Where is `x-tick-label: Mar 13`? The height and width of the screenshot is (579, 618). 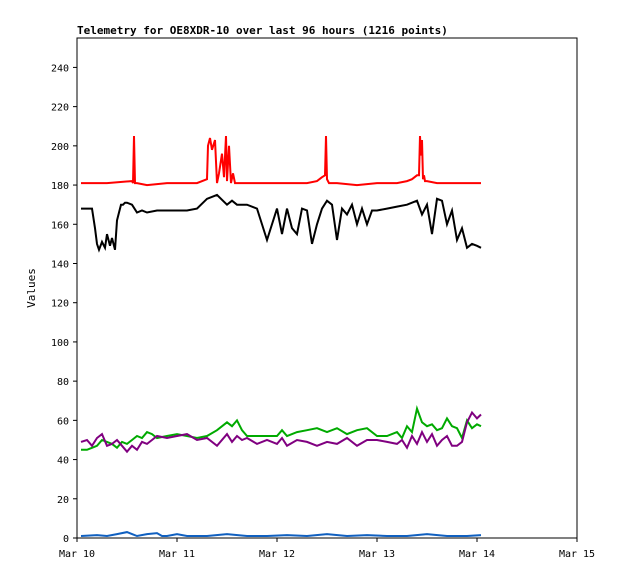 x-tick-label: Mar 13 is located at coordinates (377, 554).